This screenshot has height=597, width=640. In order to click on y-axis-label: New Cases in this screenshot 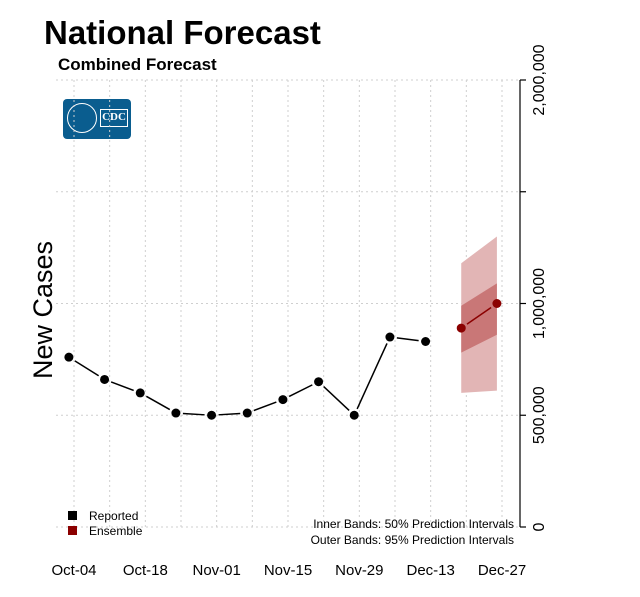, I will do `click(43, 310)`.